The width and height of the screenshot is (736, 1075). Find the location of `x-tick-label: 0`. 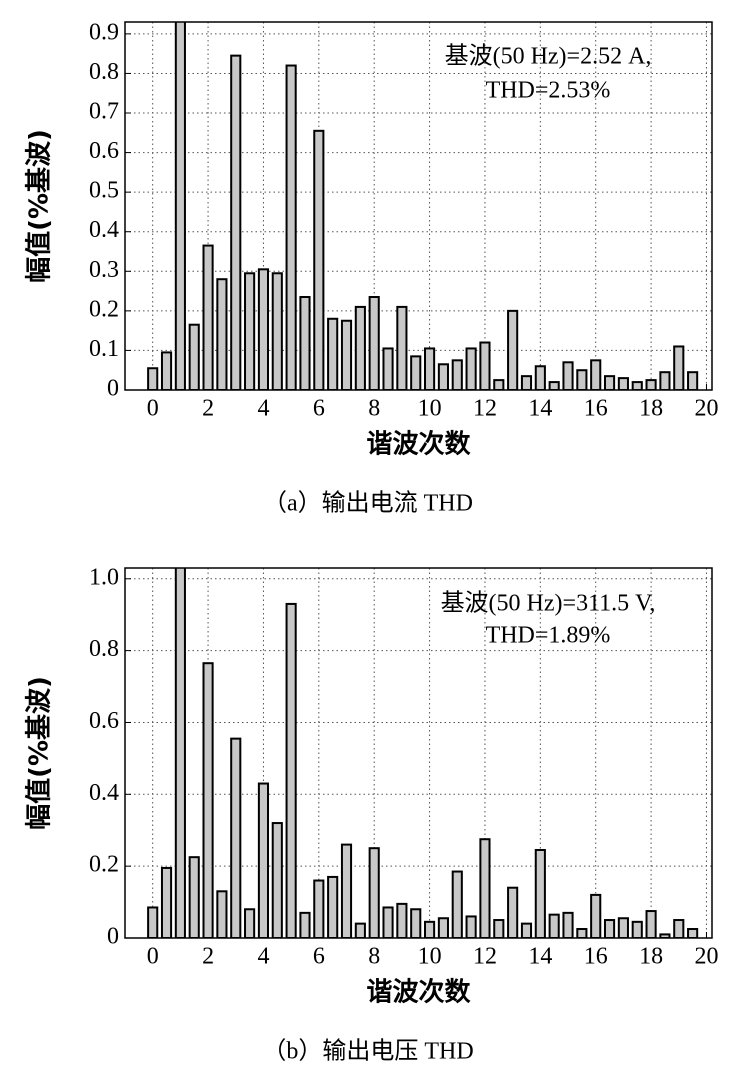

x-tick-label: 0 is located at coordinates (153, 409).